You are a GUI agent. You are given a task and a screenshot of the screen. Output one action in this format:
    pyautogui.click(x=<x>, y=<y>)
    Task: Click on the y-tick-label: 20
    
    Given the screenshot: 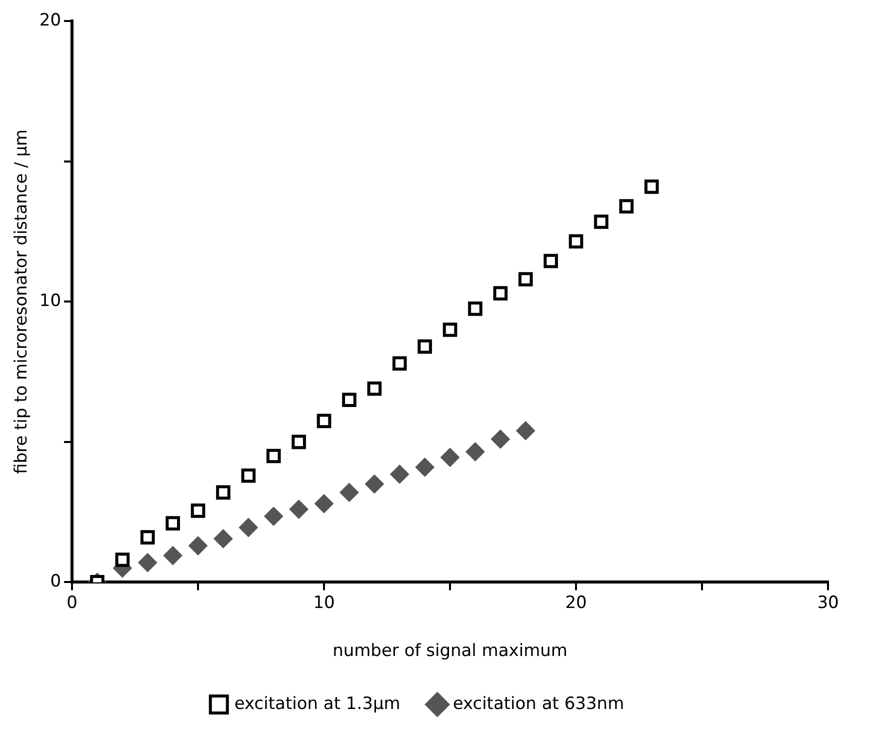 What is the action you would take?
    pyautogui.click(x=50, y=20)
    